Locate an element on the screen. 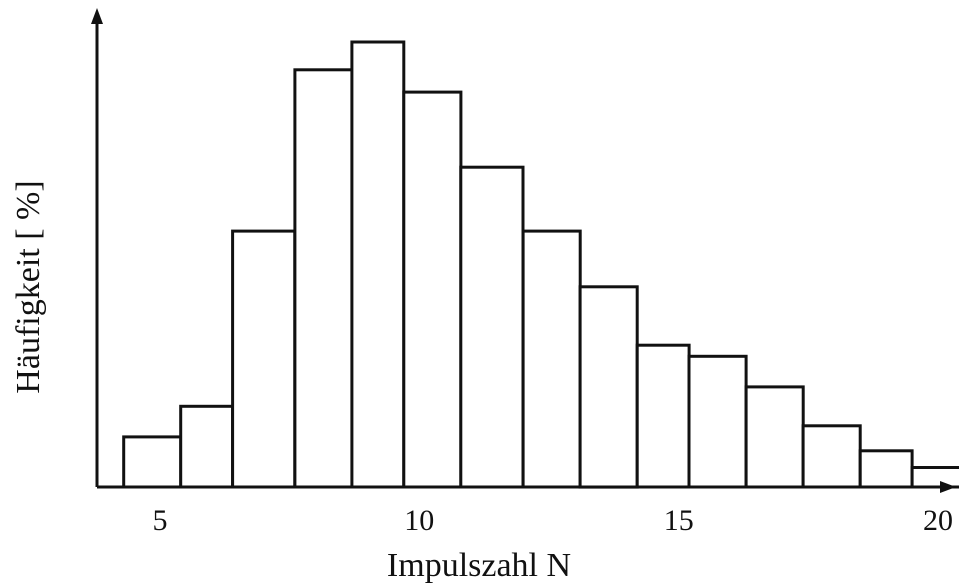 Image resolution: width=959 pixels, height=584 pixels. x-axis-label: Impulszahl N is located at coordinates (479, 565).